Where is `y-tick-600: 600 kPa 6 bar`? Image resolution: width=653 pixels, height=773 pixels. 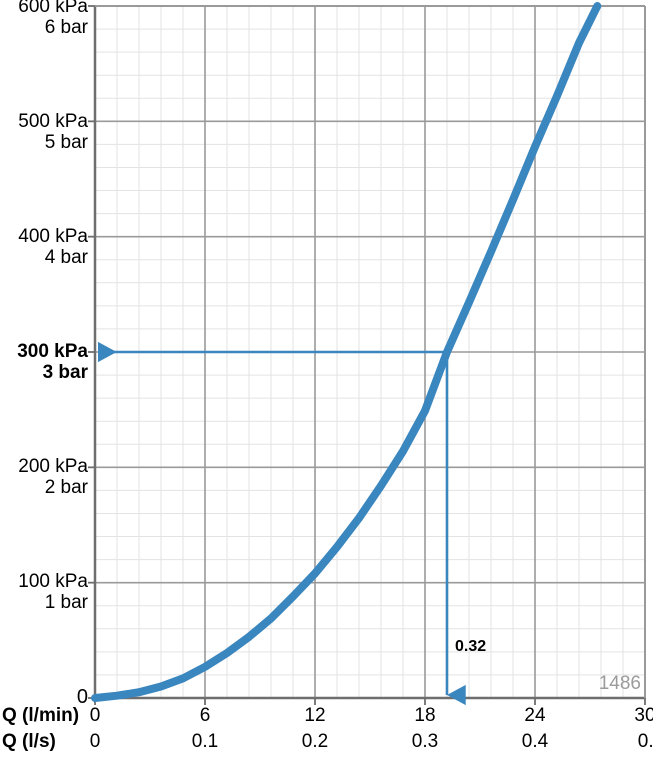
y-tick-600: 600 kPa 6 bar is located at coordinates (53, 19).